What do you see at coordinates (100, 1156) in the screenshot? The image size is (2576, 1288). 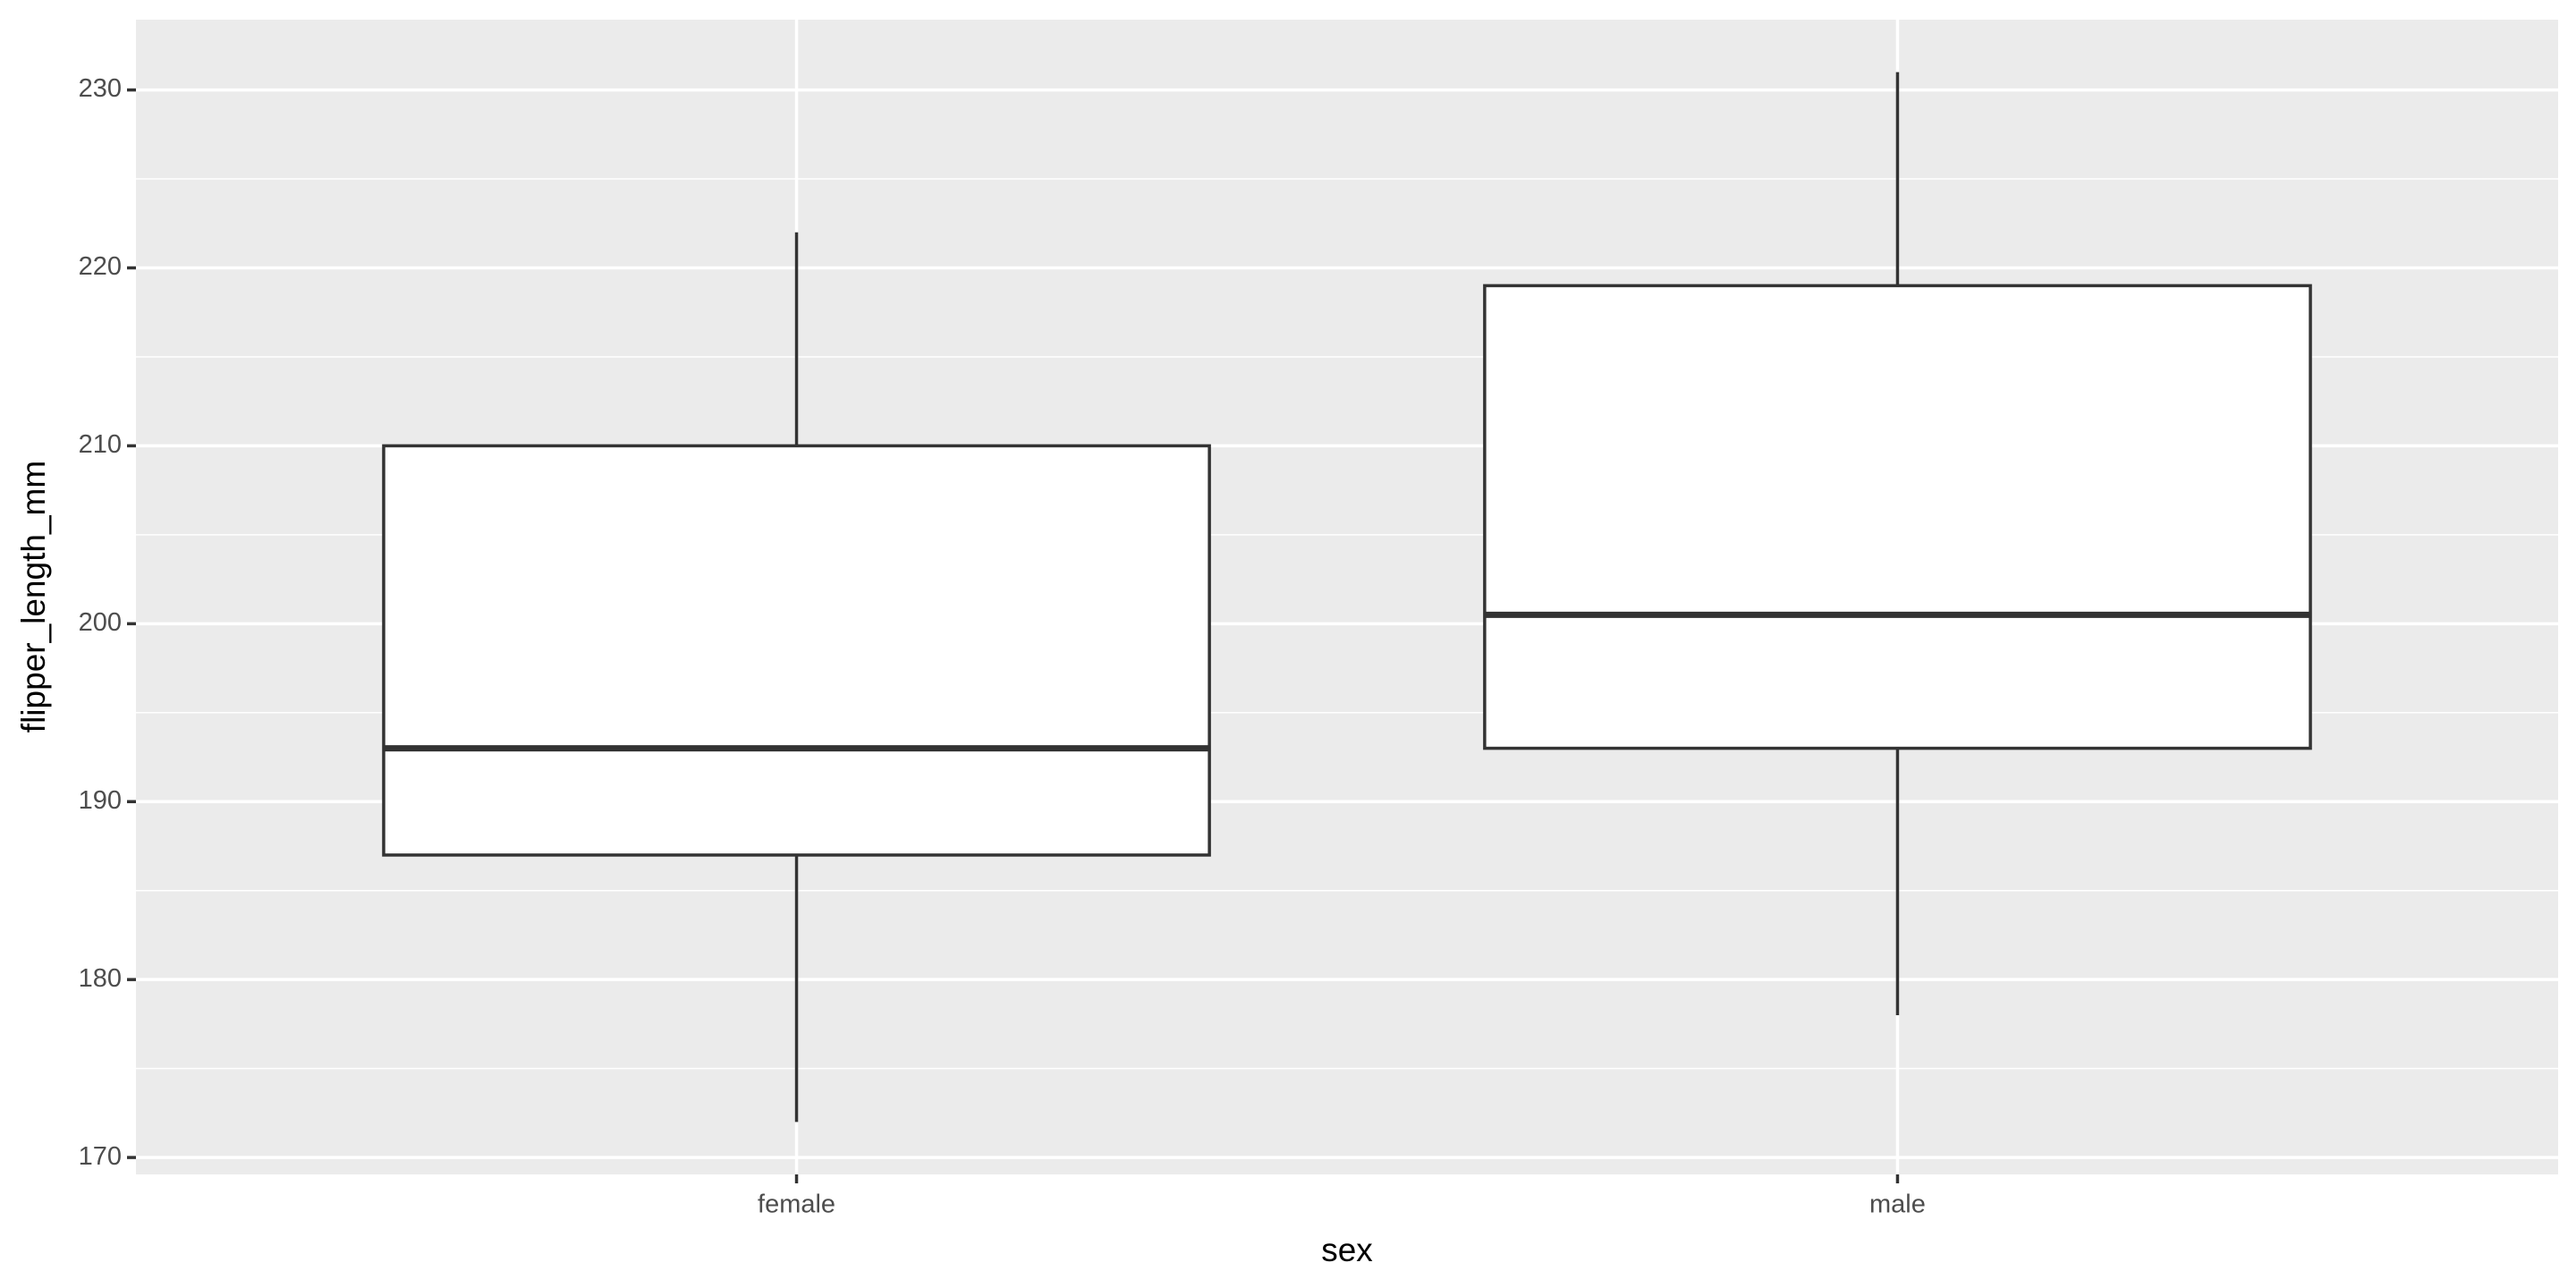 I see `y-tick-label: 170` at bounding box center [100, 1156].